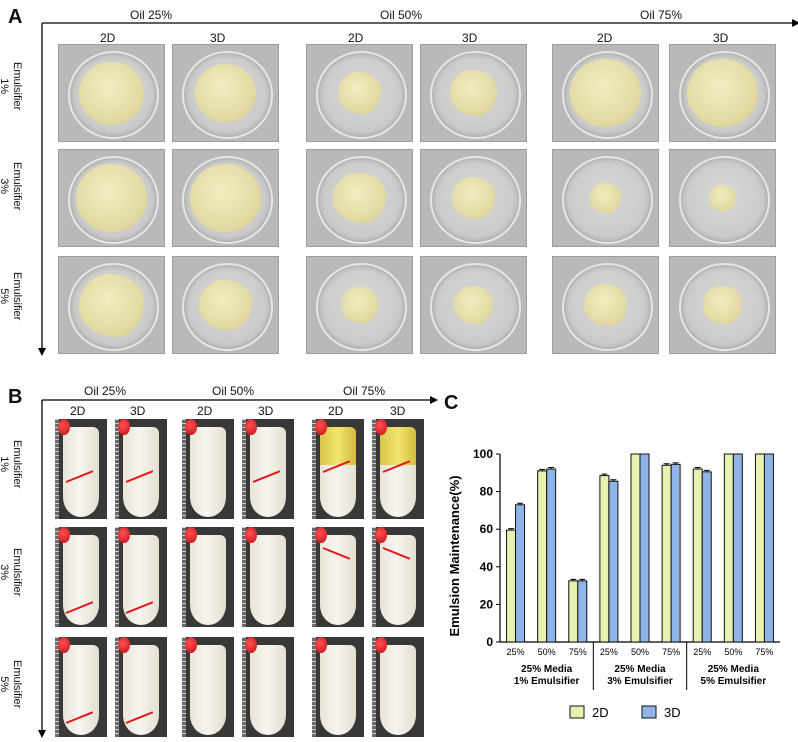 The image size is (798, 742). Describe the element at coordinates (649, 712) in the screenshot. I see `legend-swatch-3d` at that location.